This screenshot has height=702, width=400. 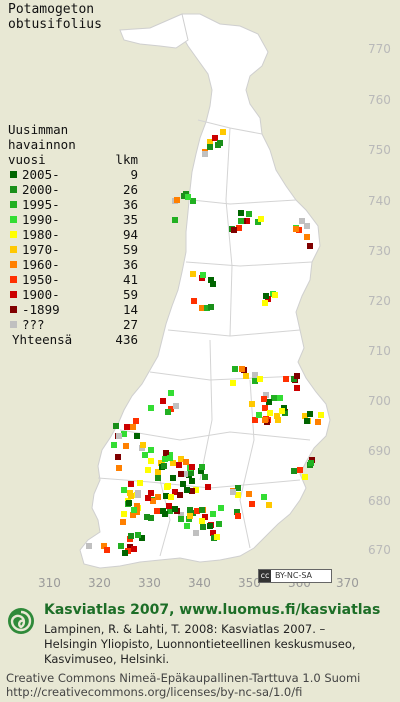 I want to click on legend-item-count: 94, so click(x=130, y=234).